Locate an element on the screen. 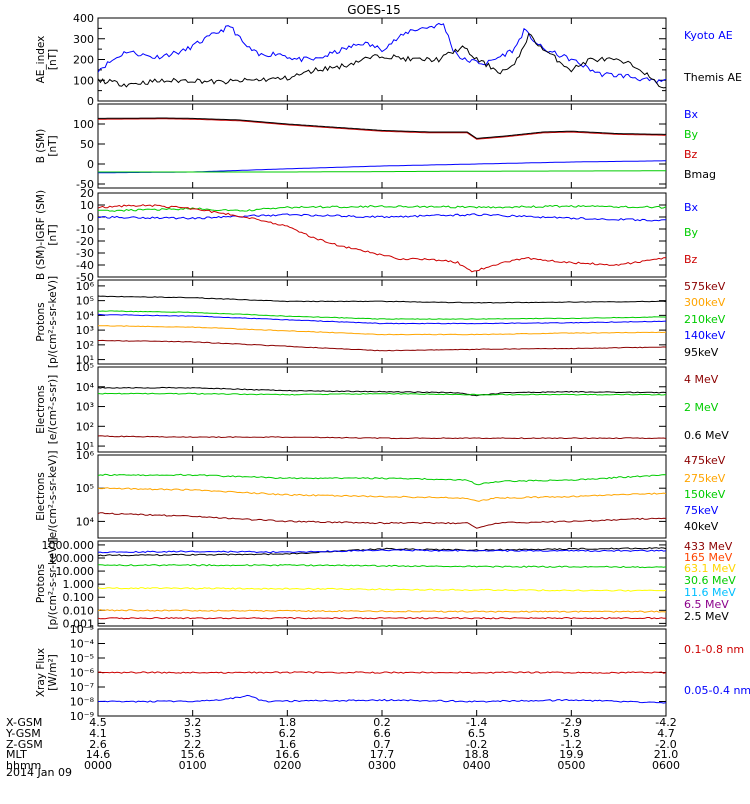 The width and height of the screenshot is (750, 804). legend-label: 300keV is located at coordinates (705, 302).